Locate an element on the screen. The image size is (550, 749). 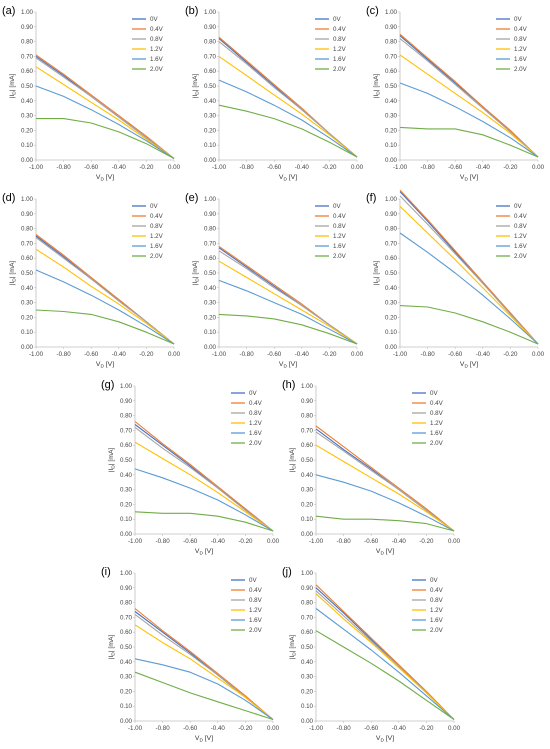
series-line-1_2V is located at coordinates (469, 275).